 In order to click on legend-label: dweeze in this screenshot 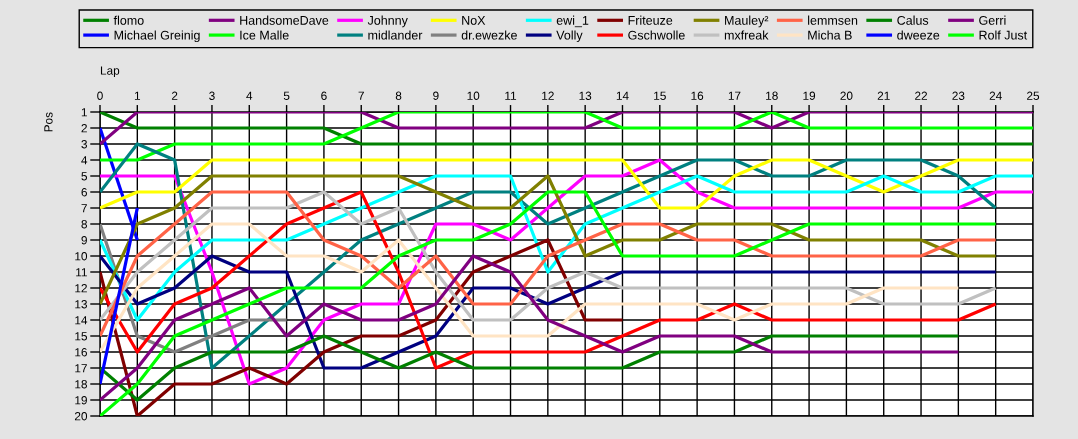, I will do `click(918, 35)`.